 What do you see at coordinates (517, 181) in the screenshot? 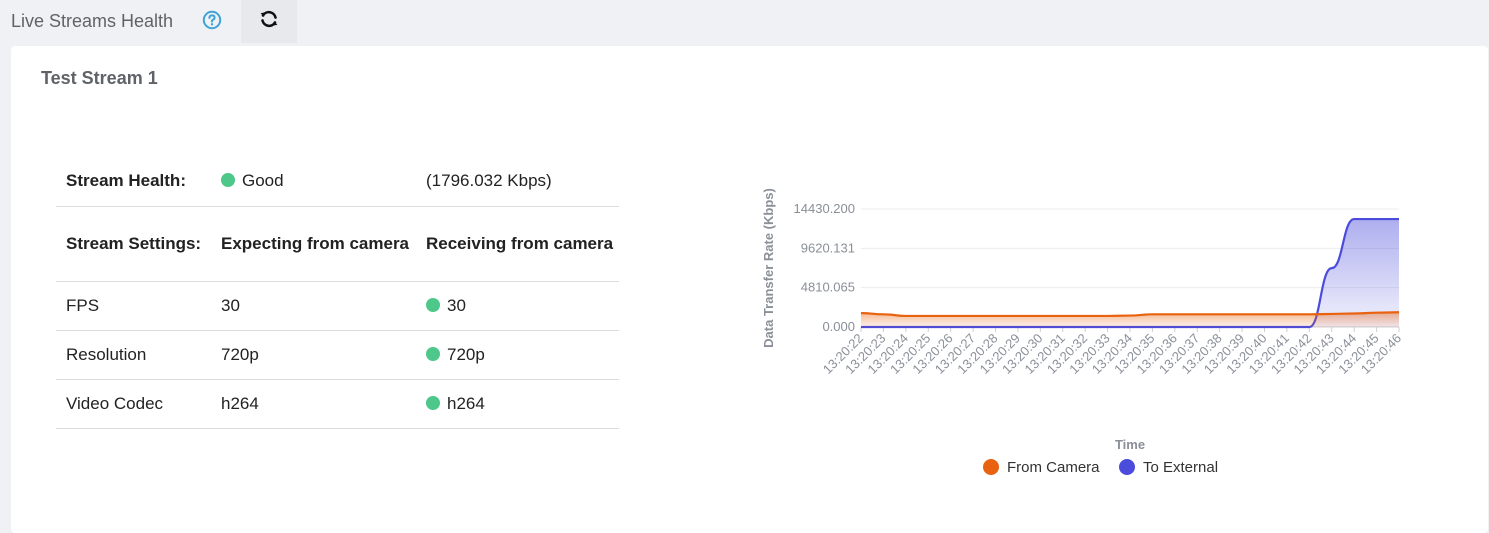
I see `stream-health-rate: (1796.032 Kbps)` at bounding box center [517, 181].